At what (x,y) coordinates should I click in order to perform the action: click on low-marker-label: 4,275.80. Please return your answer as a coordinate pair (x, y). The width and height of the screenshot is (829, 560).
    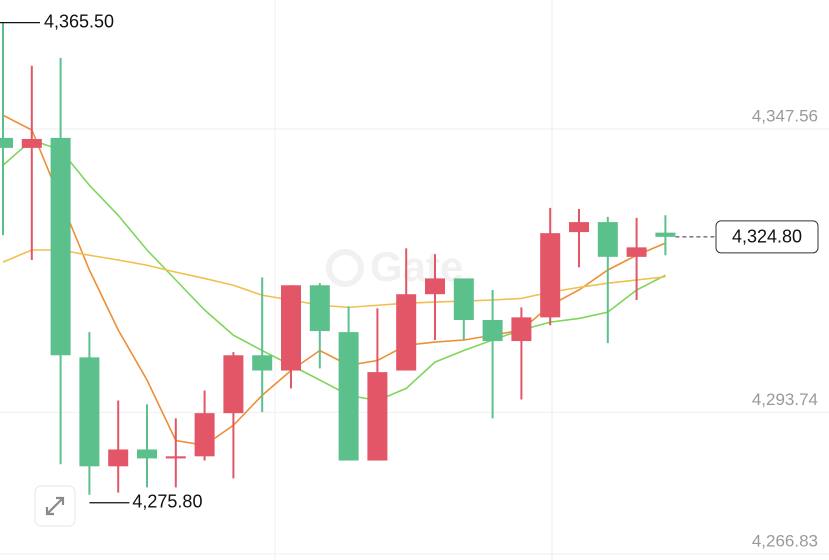
    Looking at the image, I should click on (167, 501).